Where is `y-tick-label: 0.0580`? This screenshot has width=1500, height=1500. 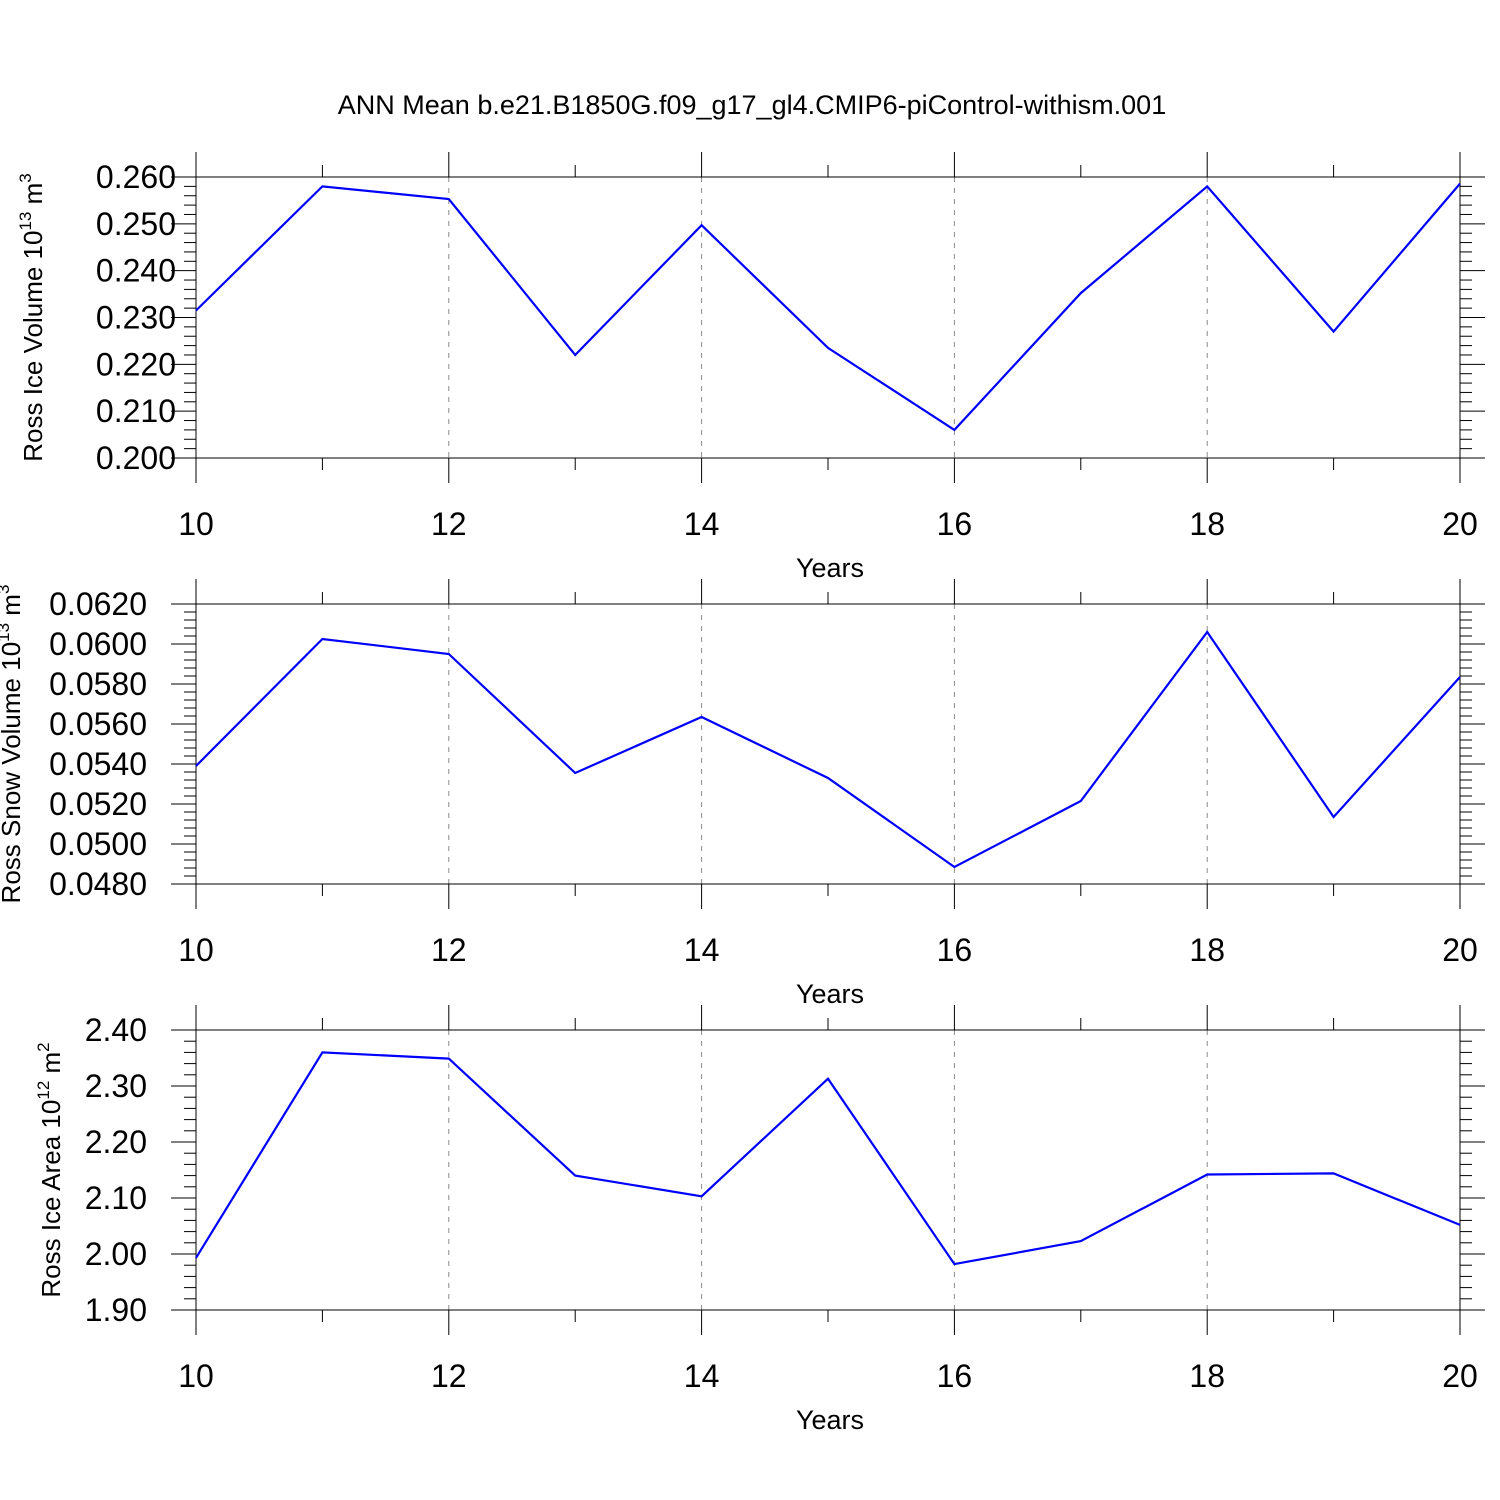 y-tick-label: 0.0580 is located at coordinates (98, 684).